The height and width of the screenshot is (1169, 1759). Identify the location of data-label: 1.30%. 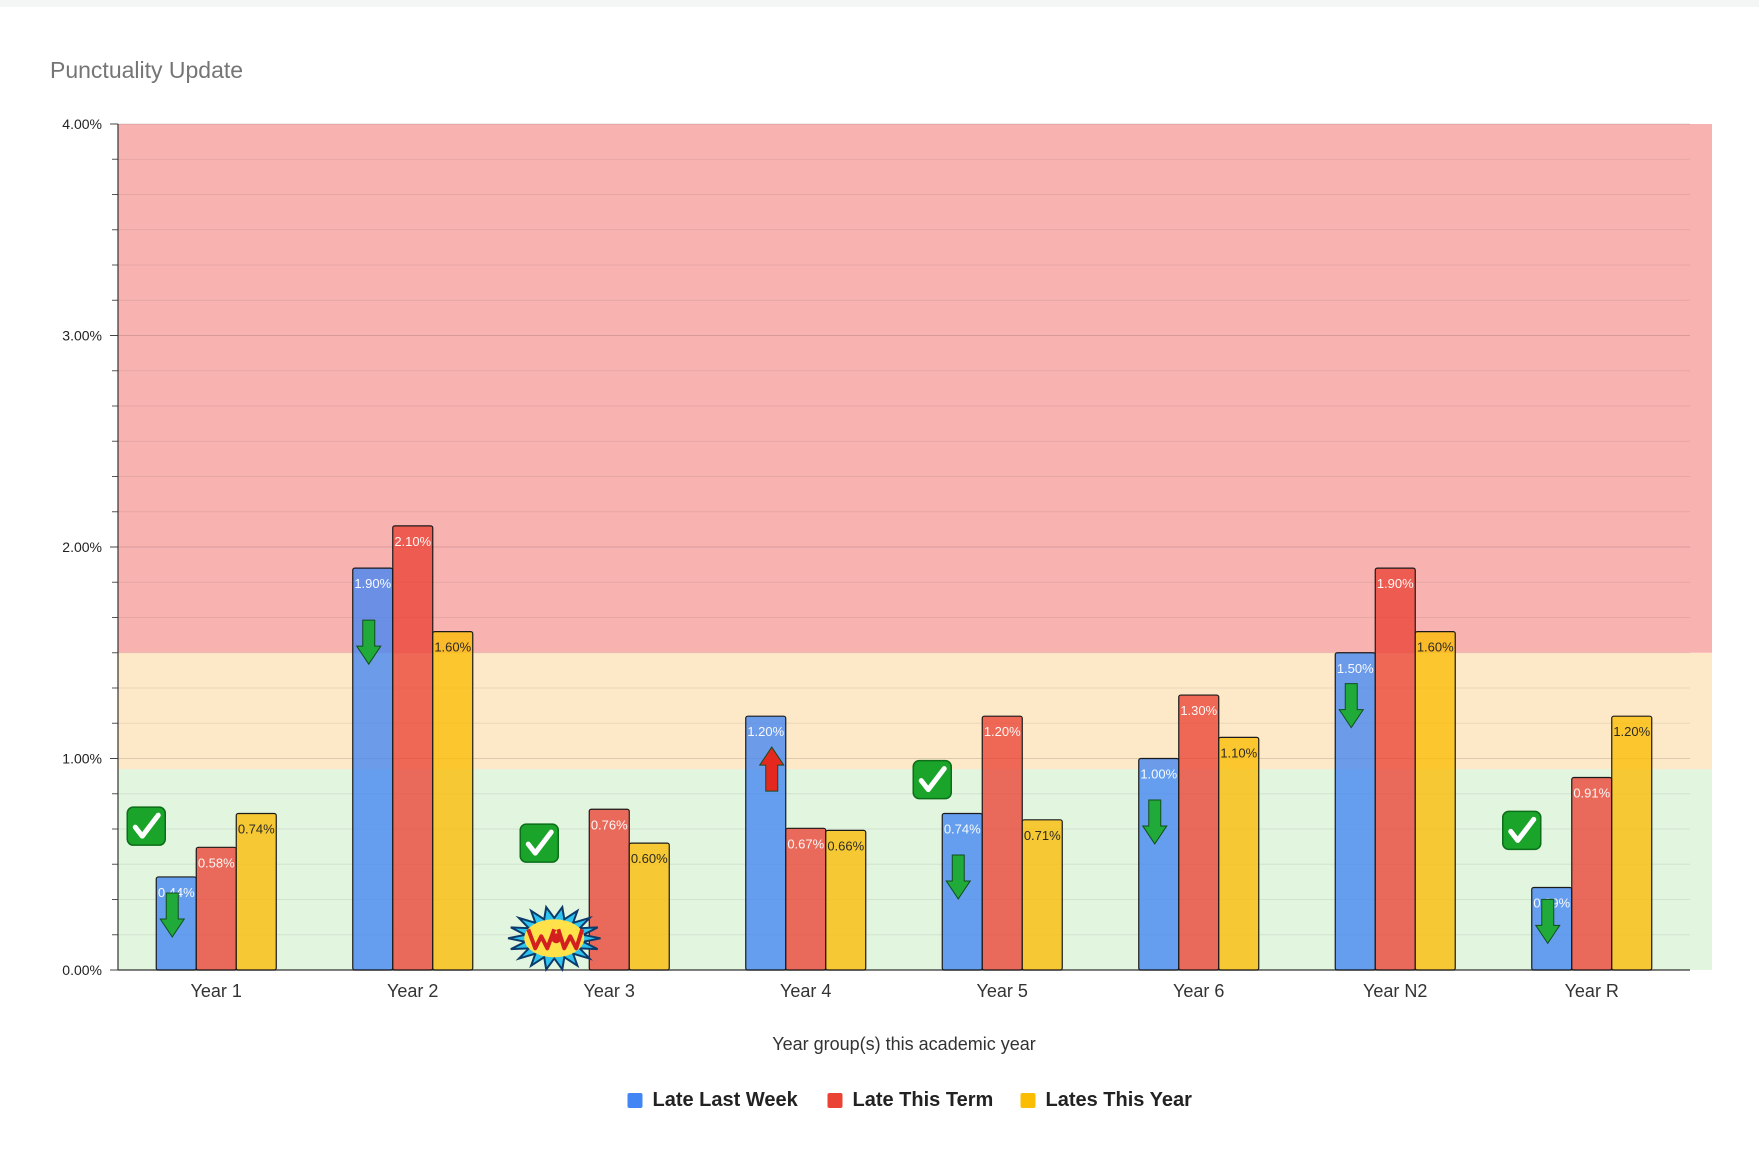
(1198, 710).